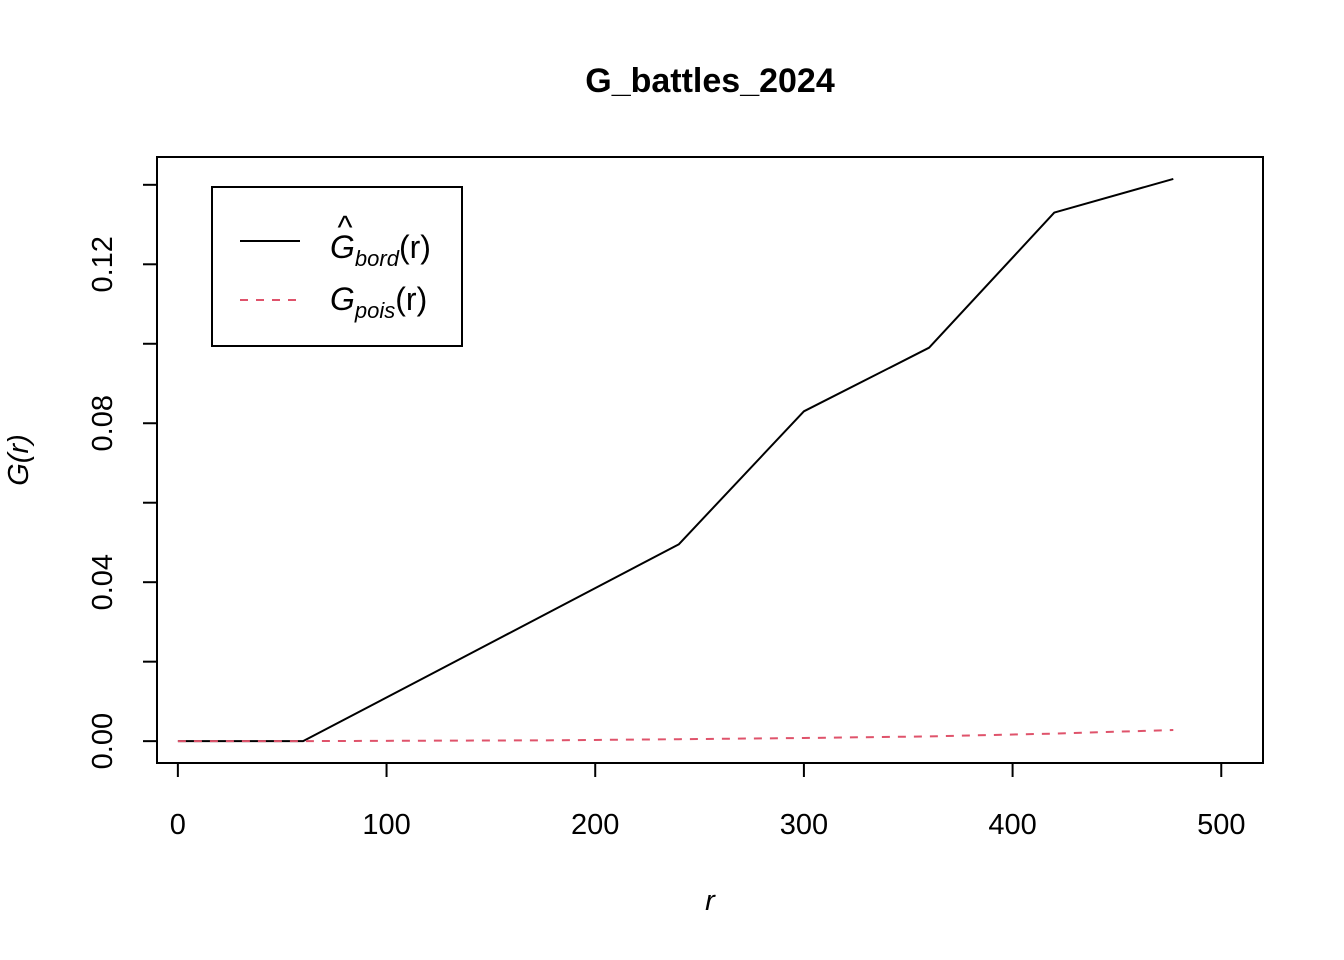  What do you see at coordinates (122, 476) in the screenshot?
I see `y-axis: 0.00 0.04 0.08 0.12` at bounding box center [122, 476].